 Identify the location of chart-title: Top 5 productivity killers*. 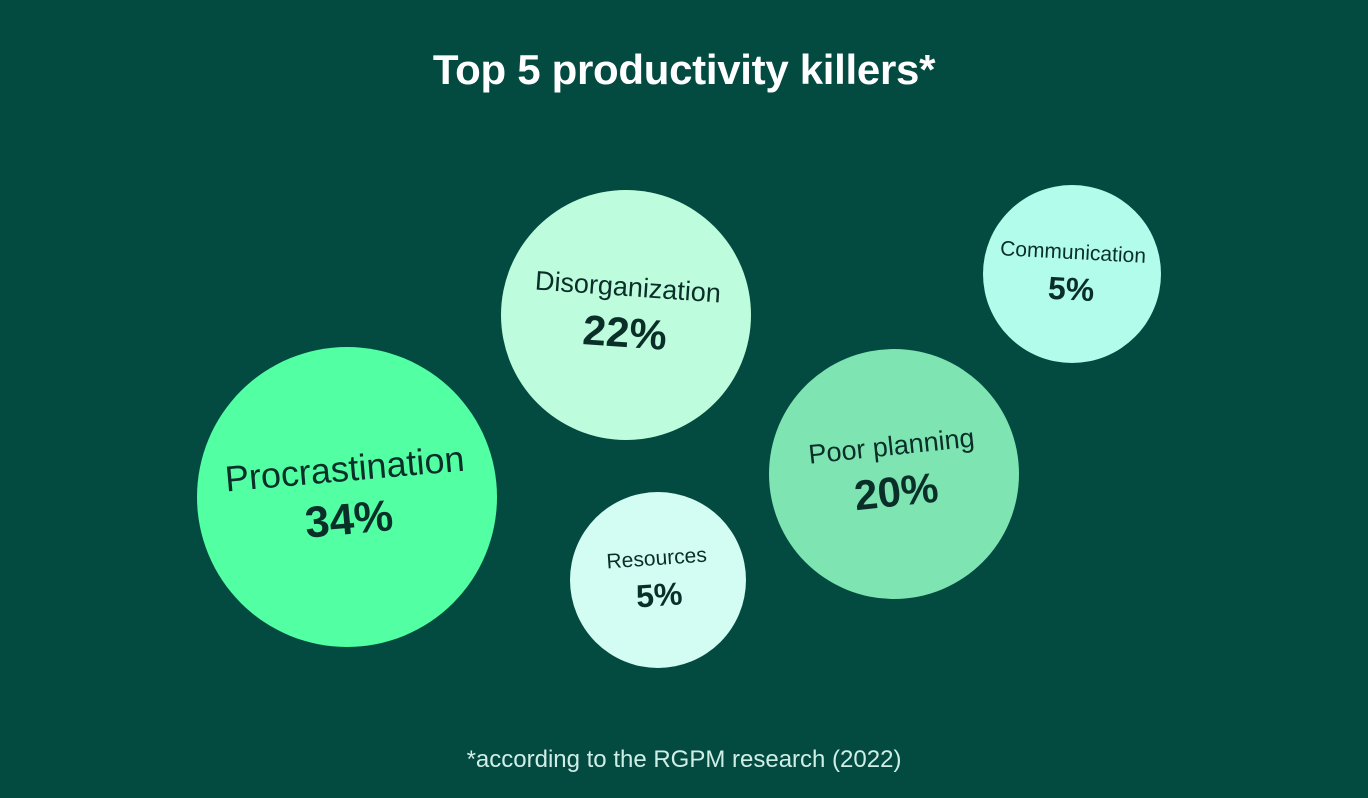
(684, 69).